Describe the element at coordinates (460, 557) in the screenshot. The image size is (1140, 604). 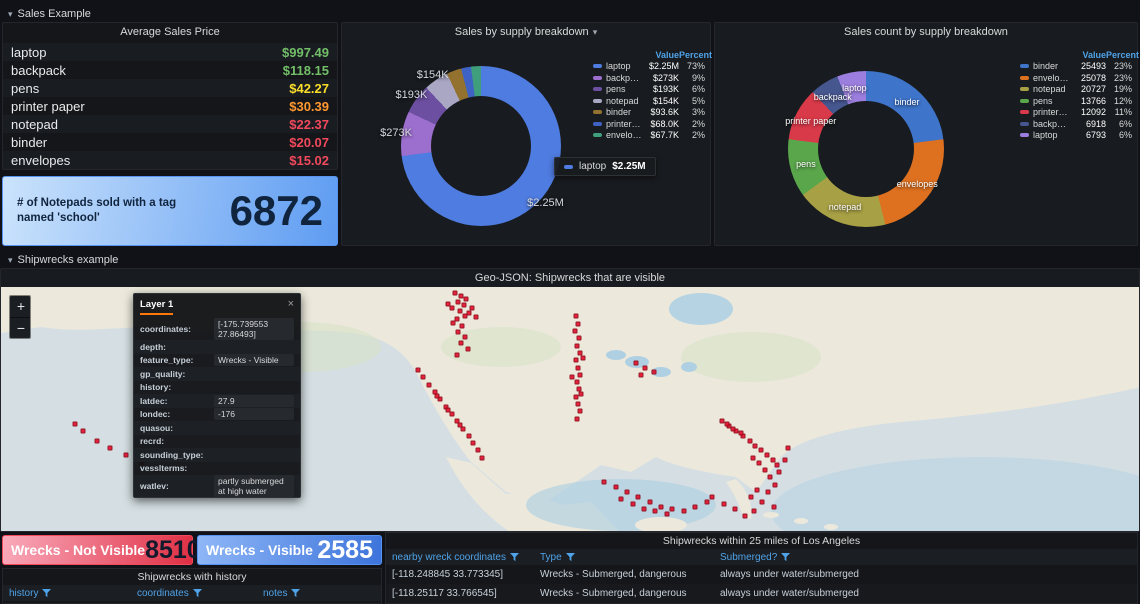
I see `column-header: nearby wreck coordinates` at that location.